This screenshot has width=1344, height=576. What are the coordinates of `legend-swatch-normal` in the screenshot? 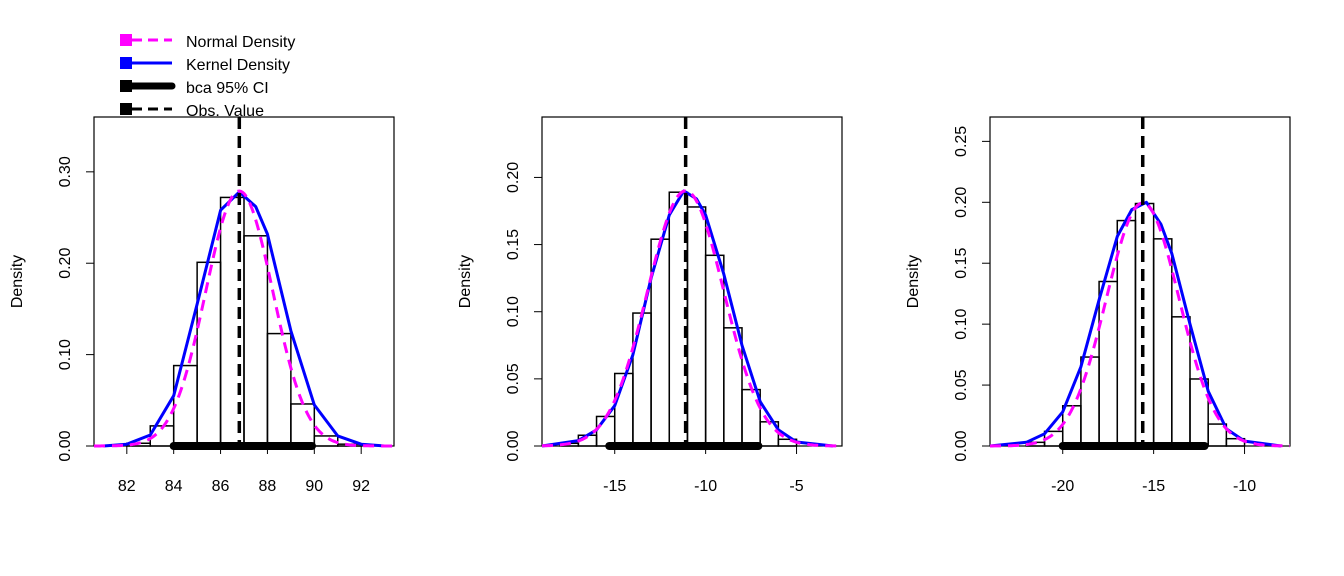 It's located at (126, 40).